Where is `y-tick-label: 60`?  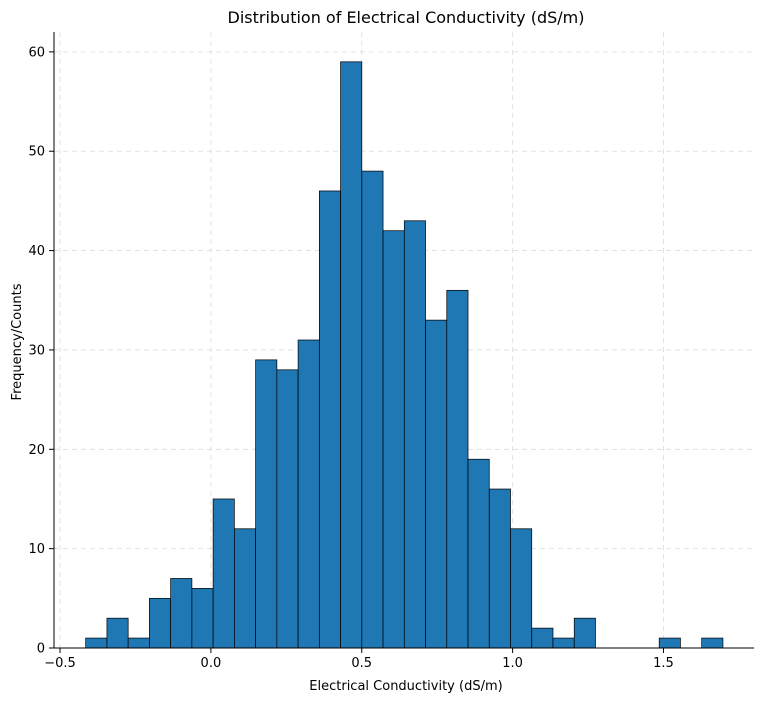
y-tick-label: 60 is located at coordinates (36, 52).